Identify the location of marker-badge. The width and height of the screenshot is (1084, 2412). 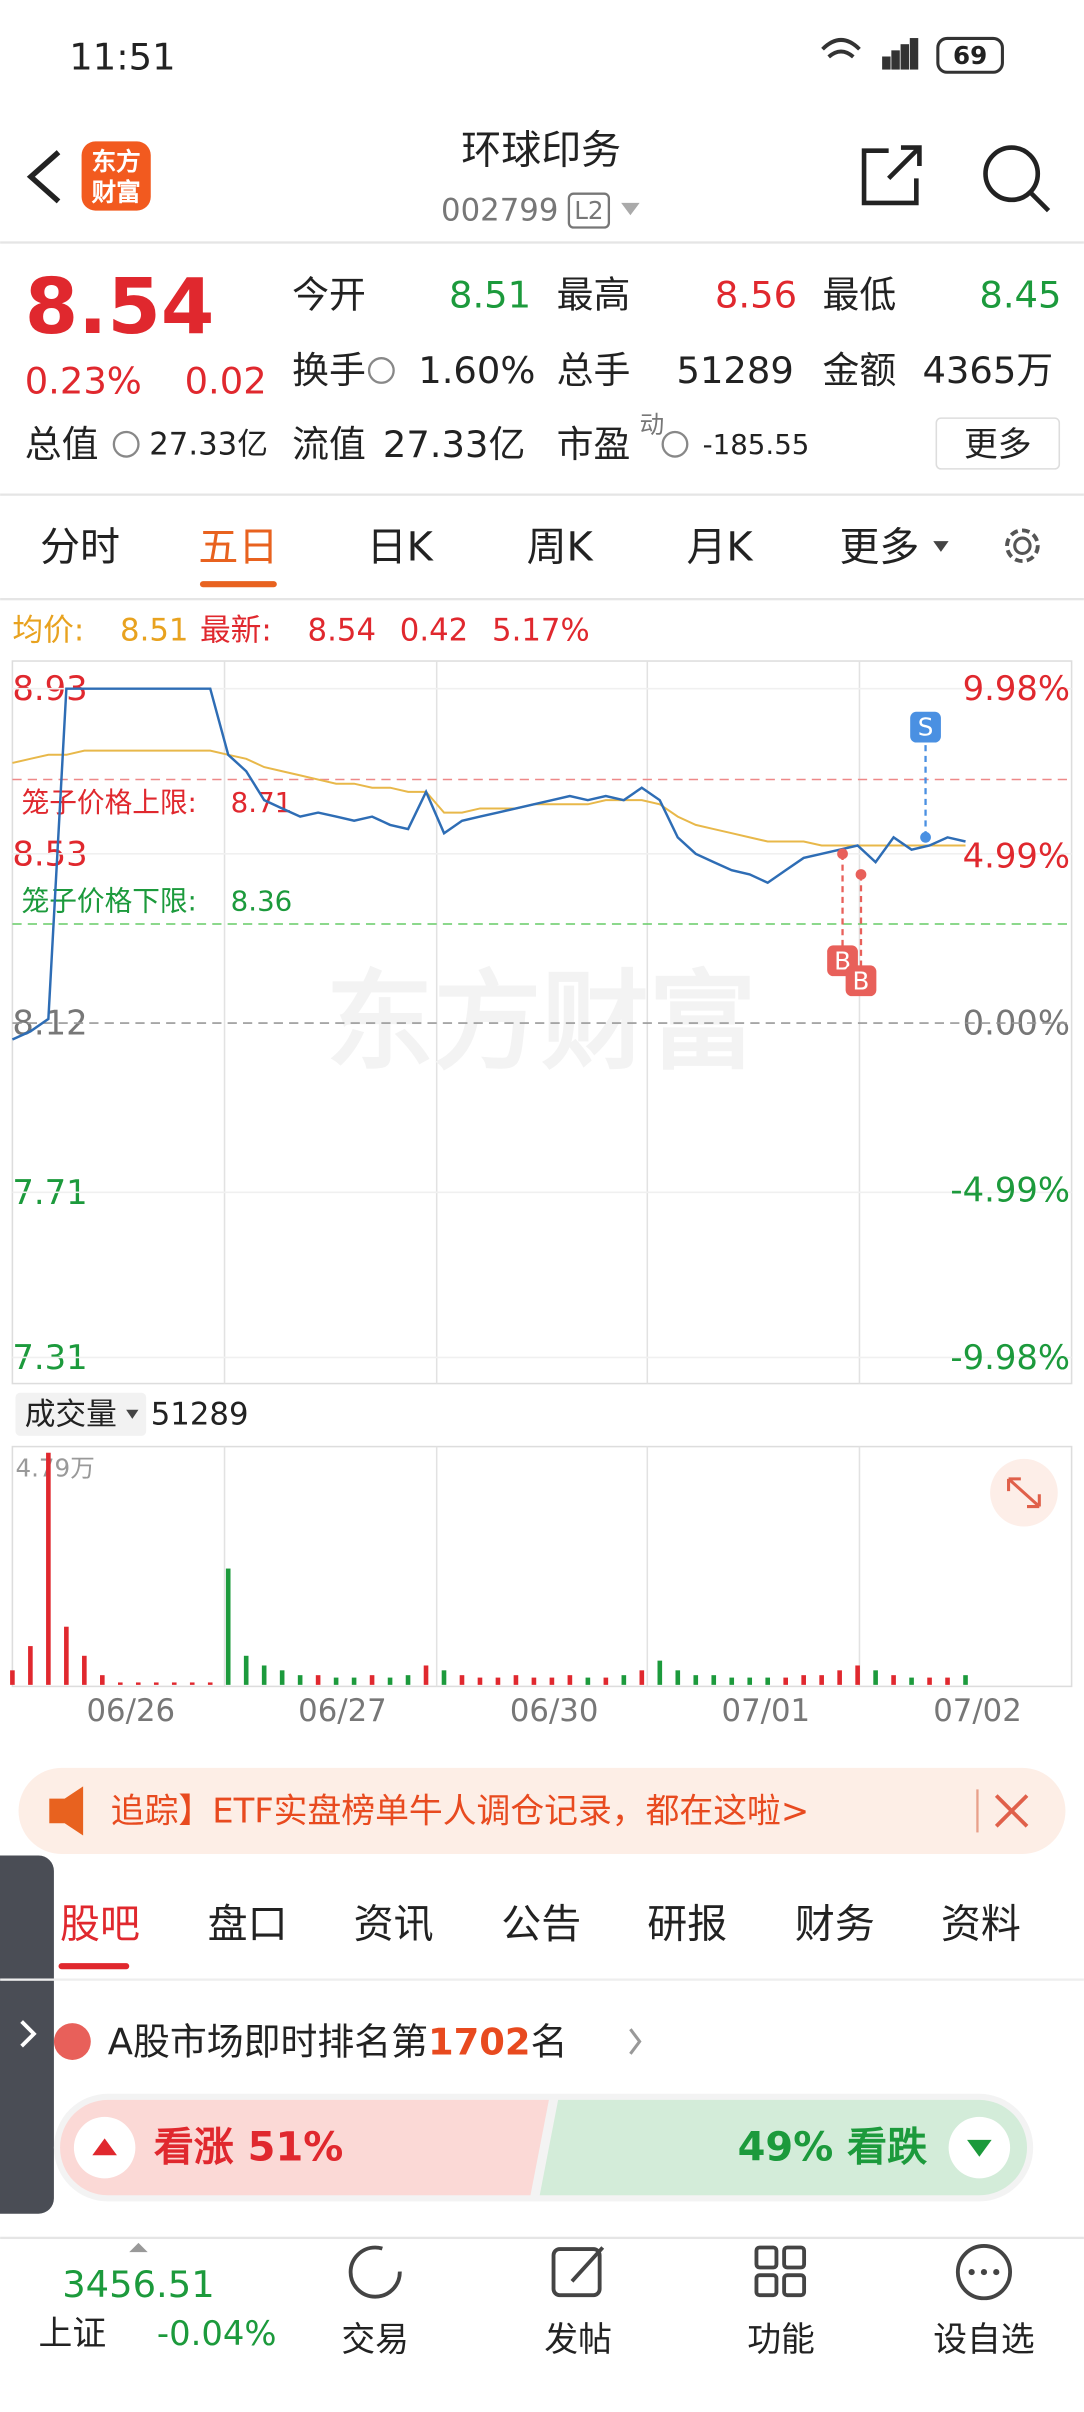
(861, 981).